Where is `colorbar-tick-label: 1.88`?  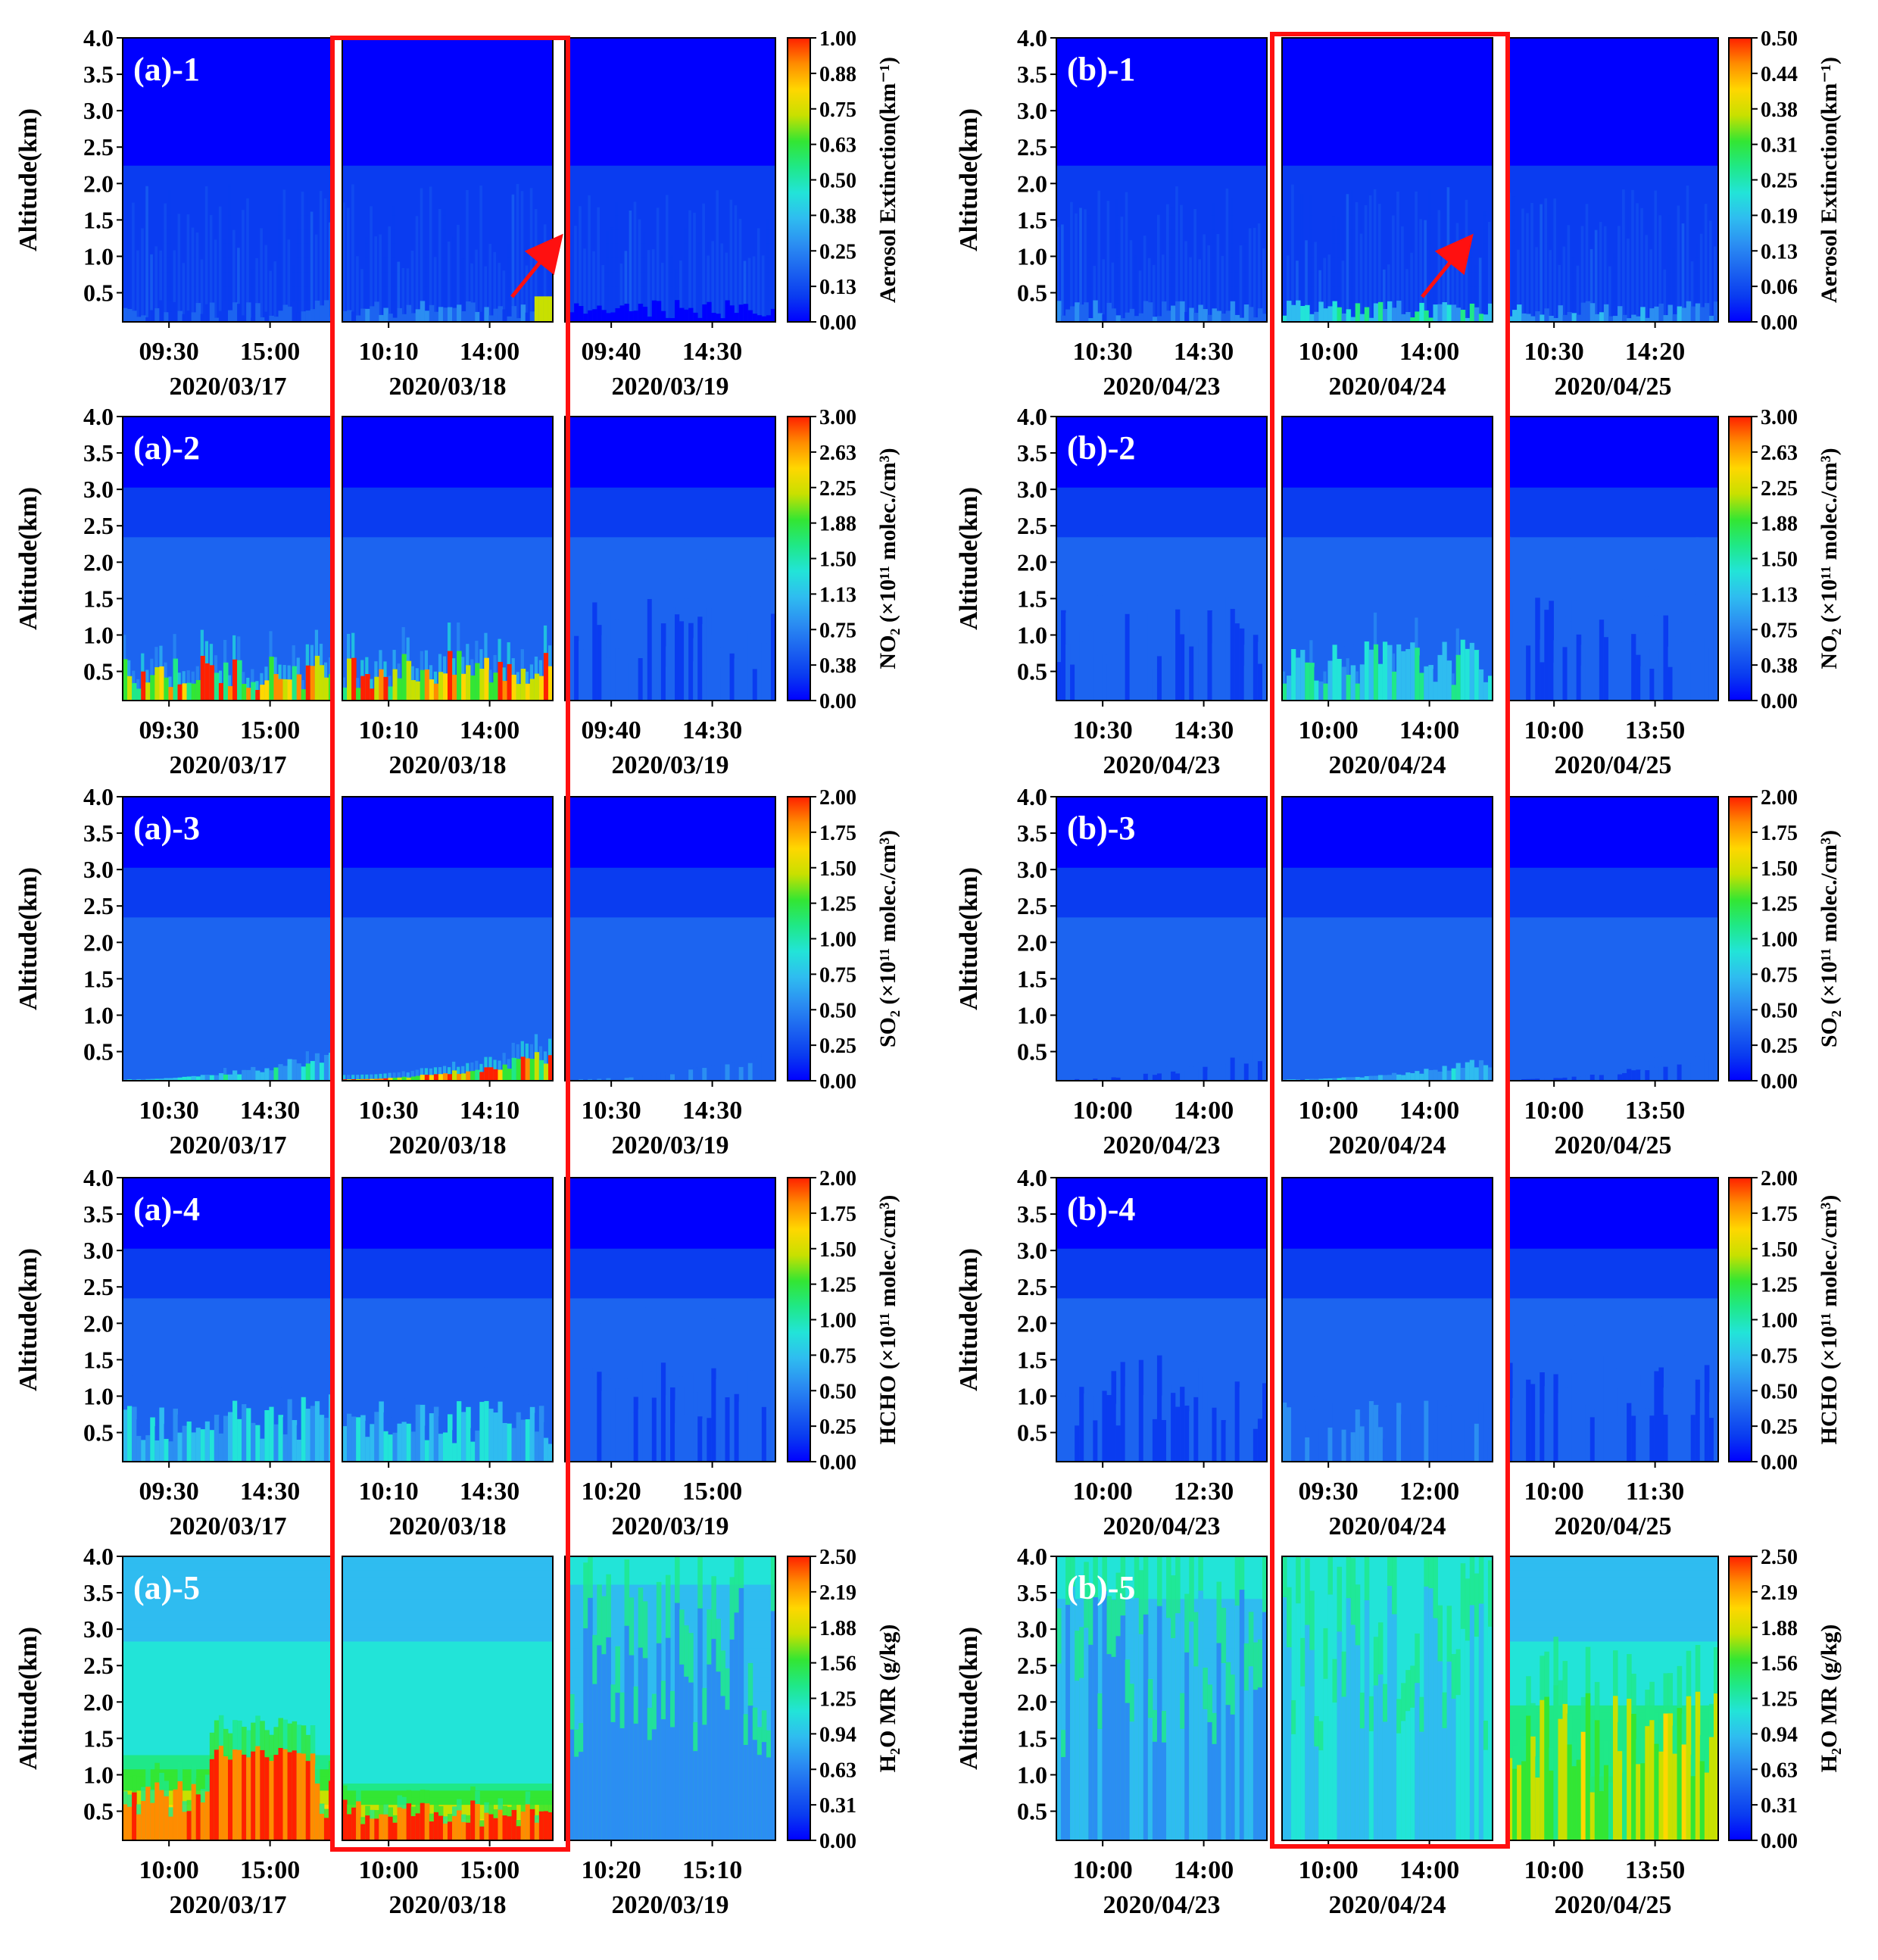 colorbar-tick-label: 1.88 is located at coordinates (837, 1628).